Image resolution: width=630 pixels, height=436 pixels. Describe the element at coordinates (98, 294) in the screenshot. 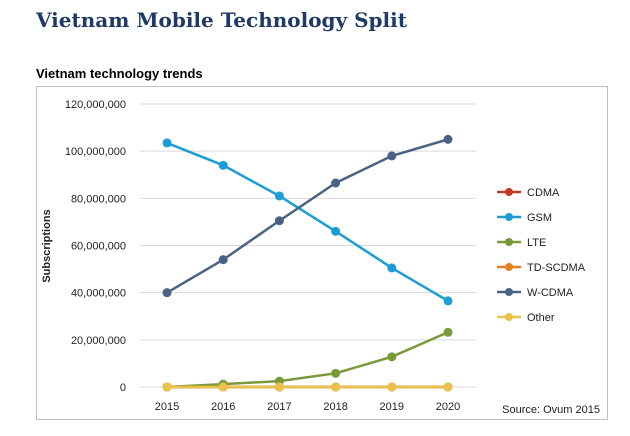

I see `y-tick-label: 40,000,000` at that location.